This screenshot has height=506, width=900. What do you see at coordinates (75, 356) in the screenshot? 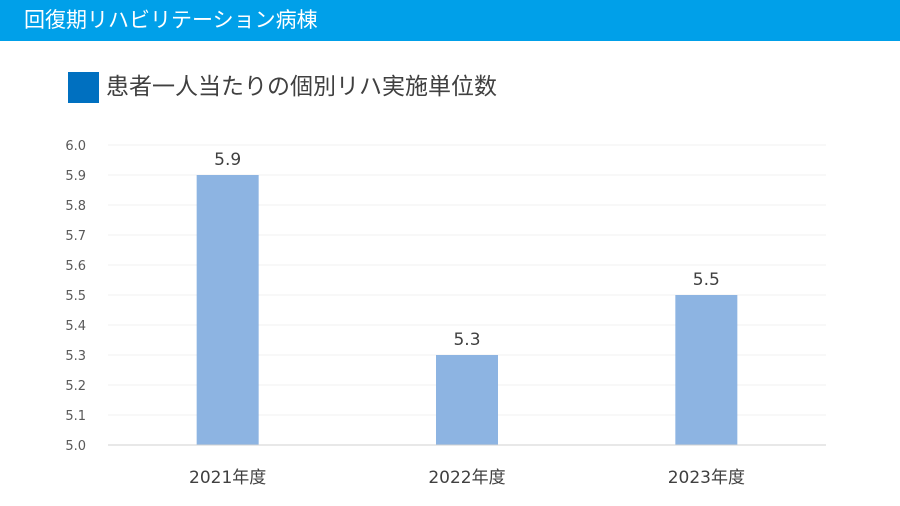
I see `y-tick-label: 5.3` at bounding box center [75, 356].